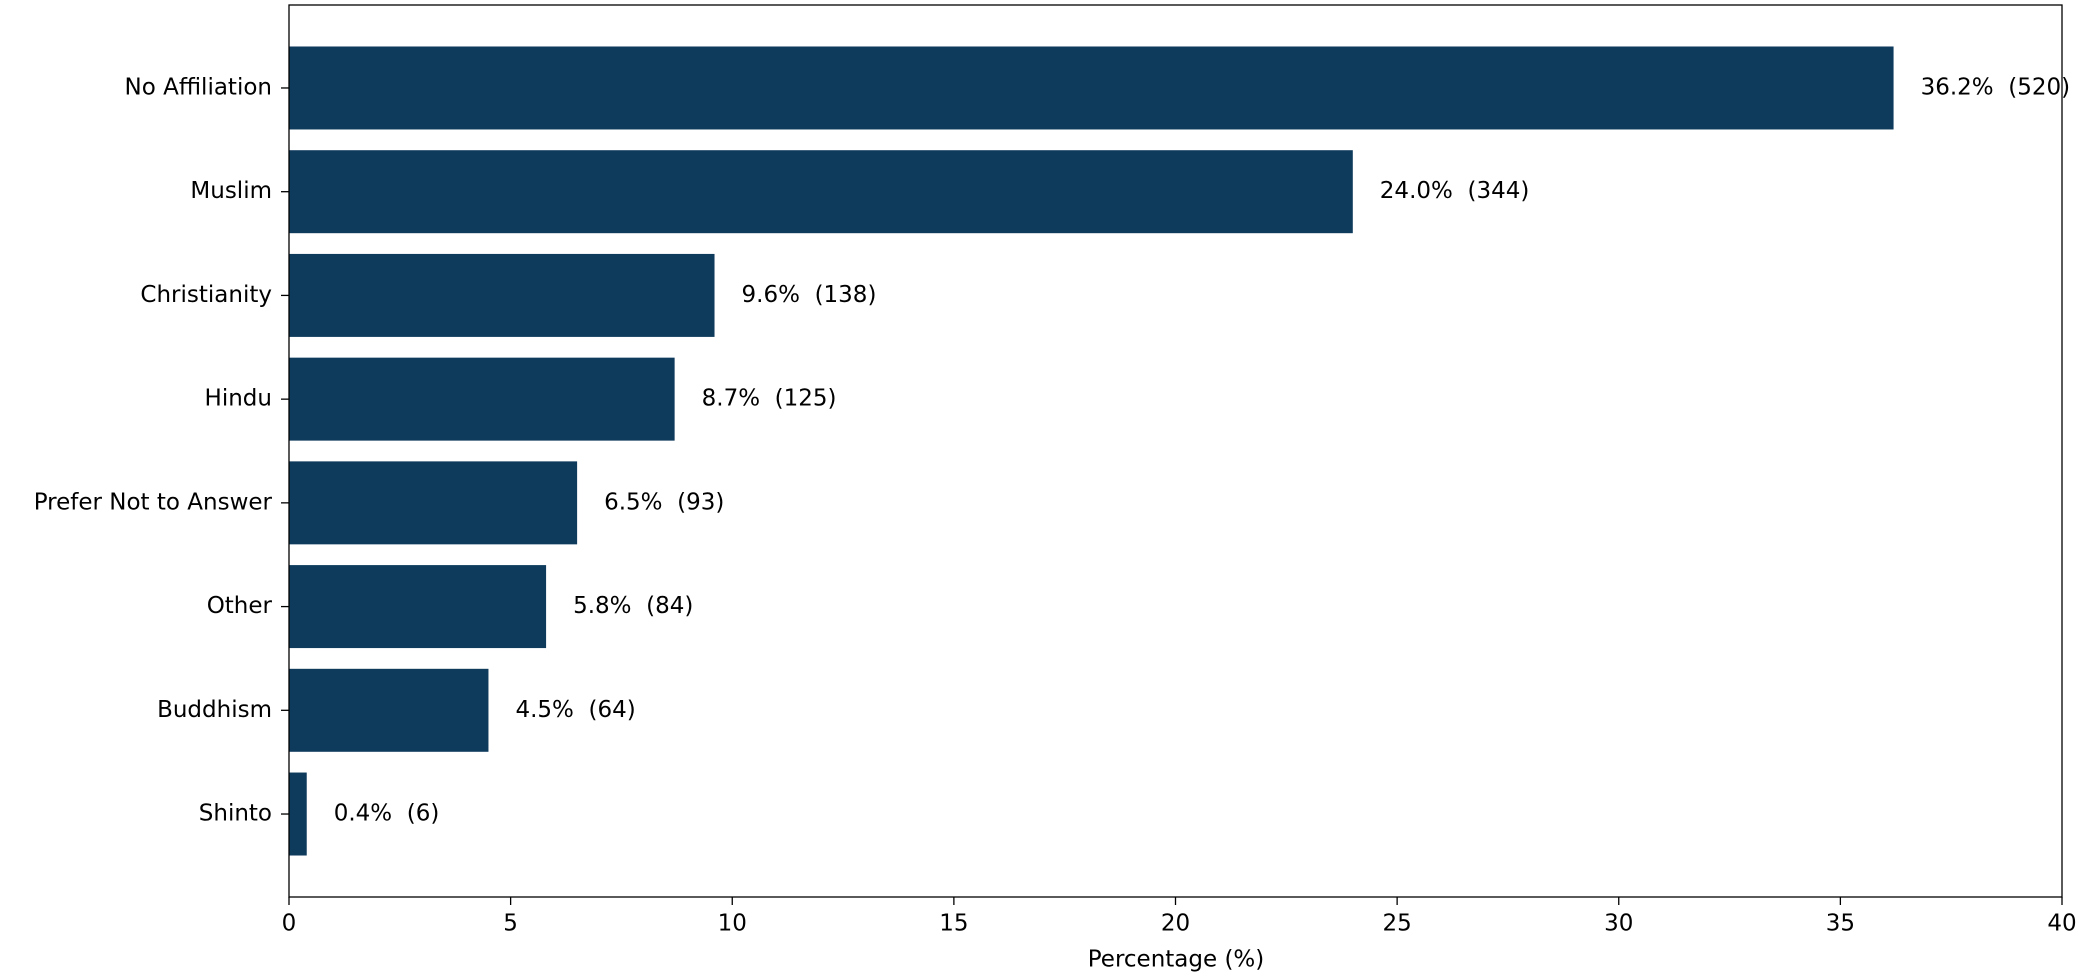  I want to click on value-label: 0.4% (6), so click(387, 814).